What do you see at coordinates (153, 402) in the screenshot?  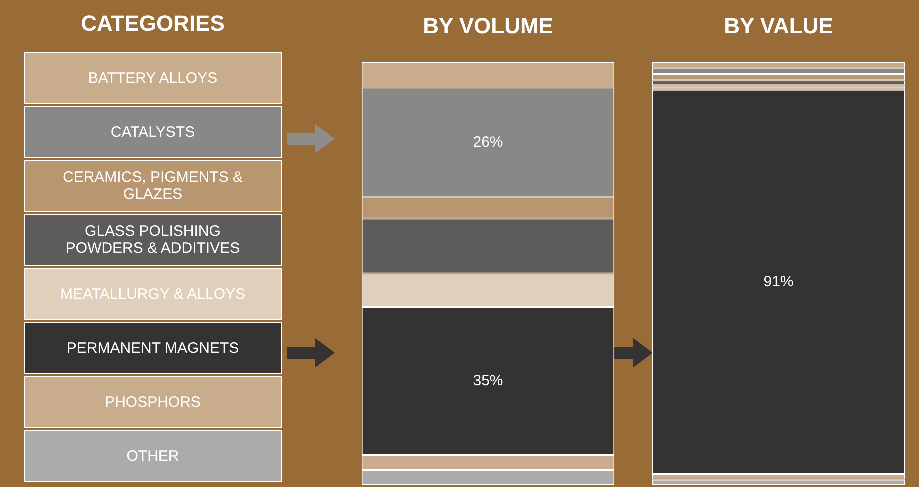 I see `text: PHOSPHORS` at bounding box center [153, 402].